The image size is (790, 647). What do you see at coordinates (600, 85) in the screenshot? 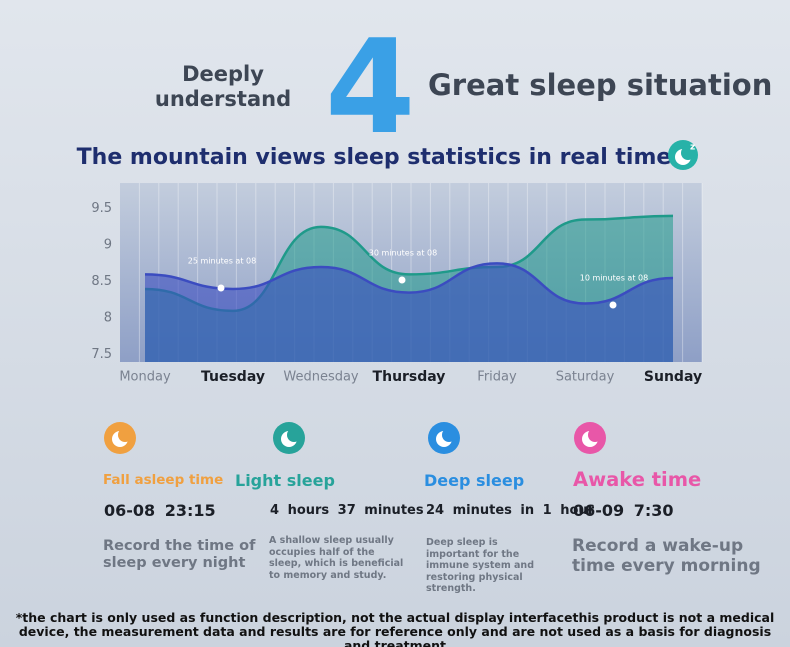
I see `header-right: Great sleep situation` at bounding box center [600, 85].